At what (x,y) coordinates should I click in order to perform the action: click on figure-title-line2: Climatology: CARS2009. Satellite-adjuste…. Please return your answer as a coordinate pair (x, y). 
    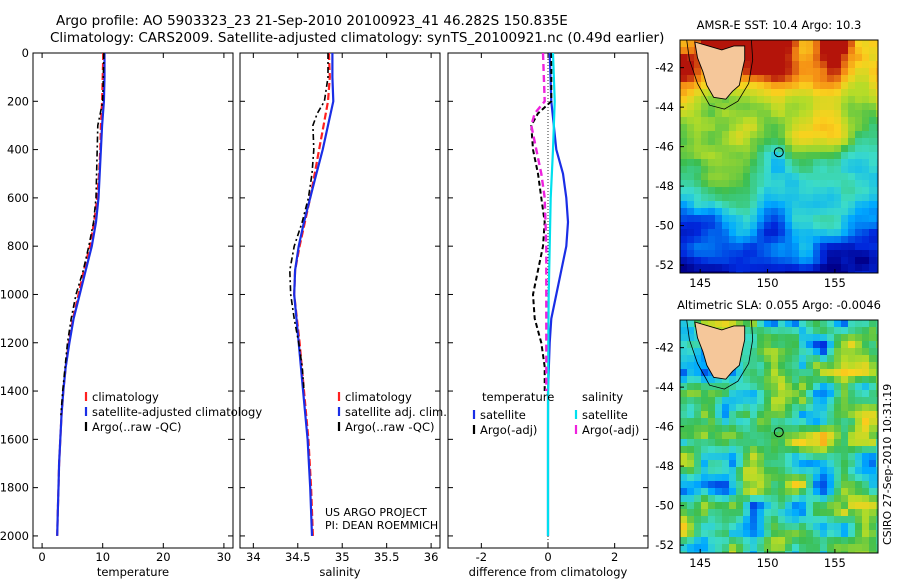
    Looking at the image, I should click on (357, 38).